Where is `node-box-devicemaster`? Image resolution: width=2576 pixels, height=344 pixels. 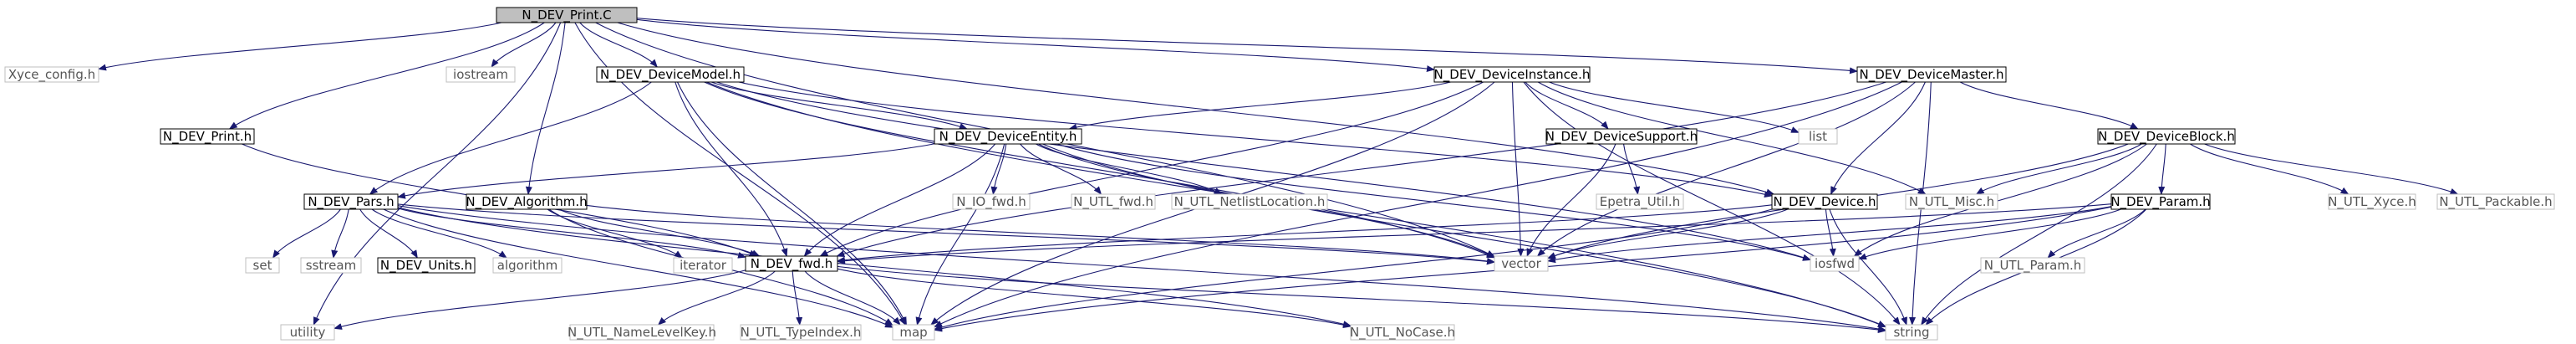
node-box-devicemaster is located at coordinates (1931, 74).